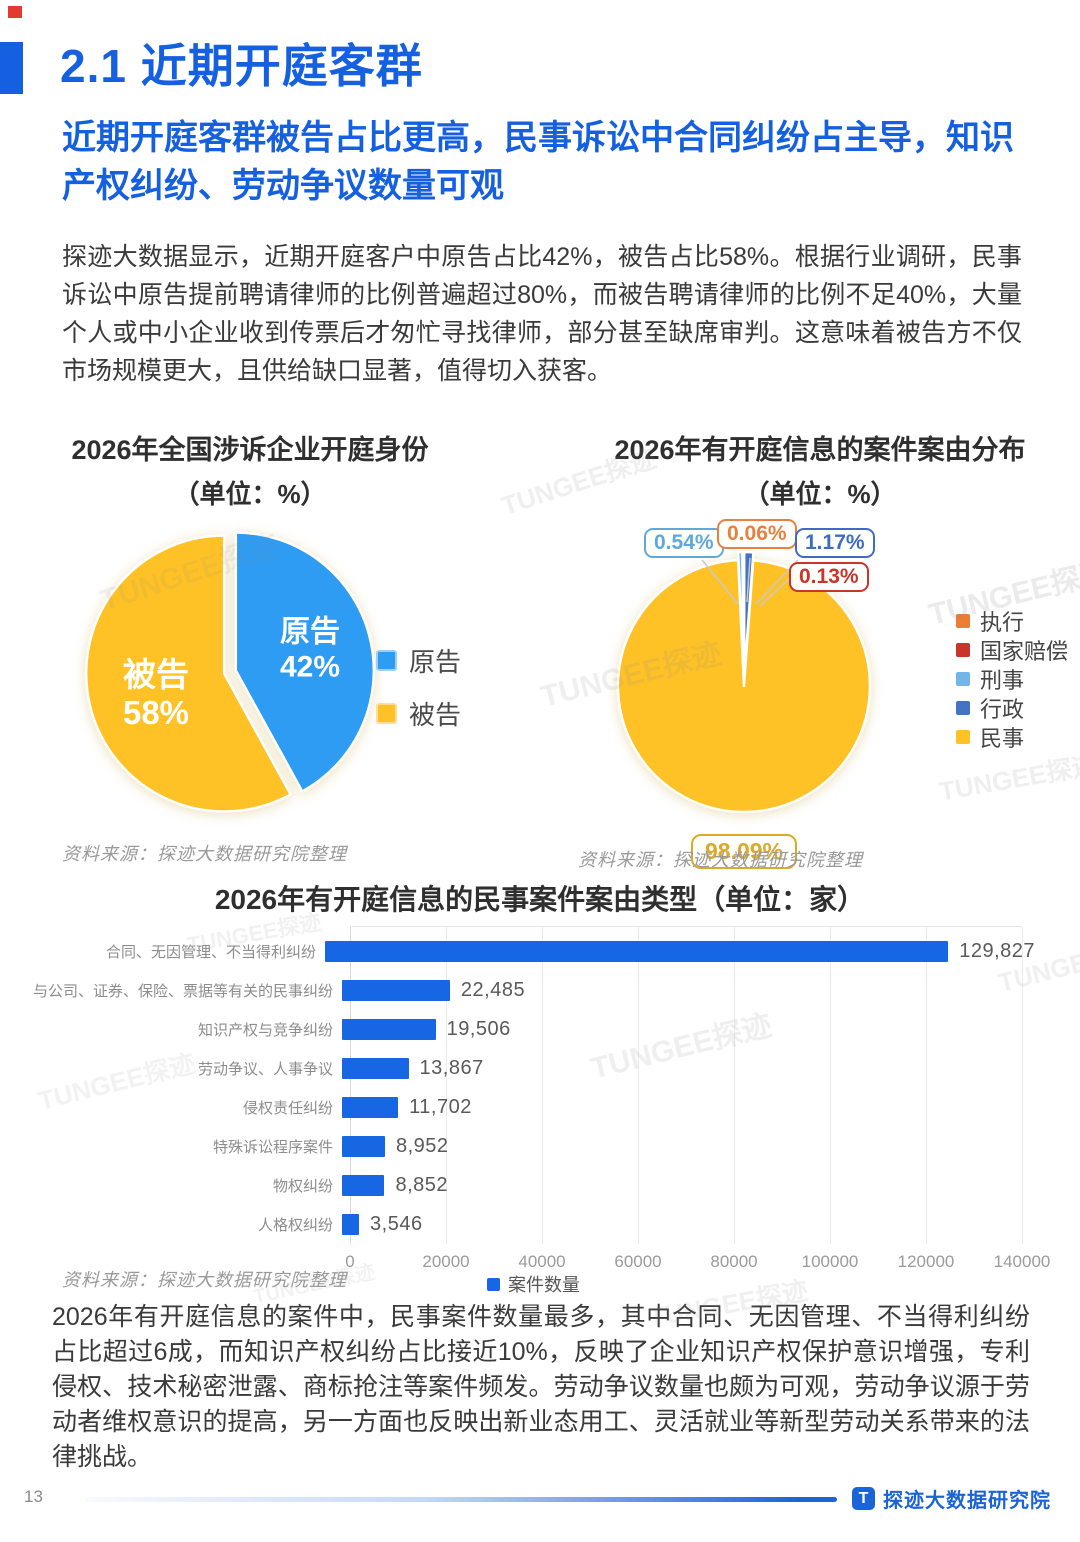 The image size is (1080, 1542). I want to click on x-tick-label: 80000, so click(734, 1261).